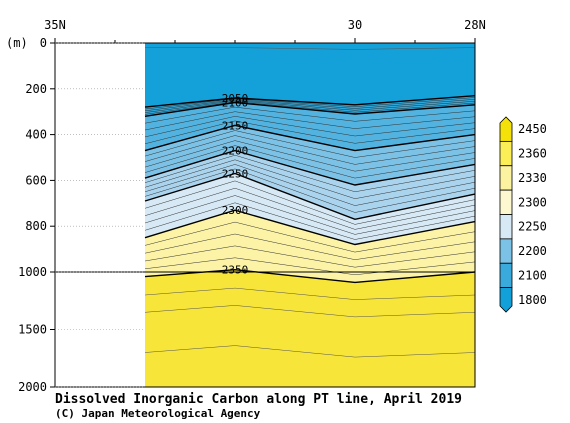  Describe the element at coordinates (235, 98) in the screenshot. I see `contour-label-2050: 2050` at that location.